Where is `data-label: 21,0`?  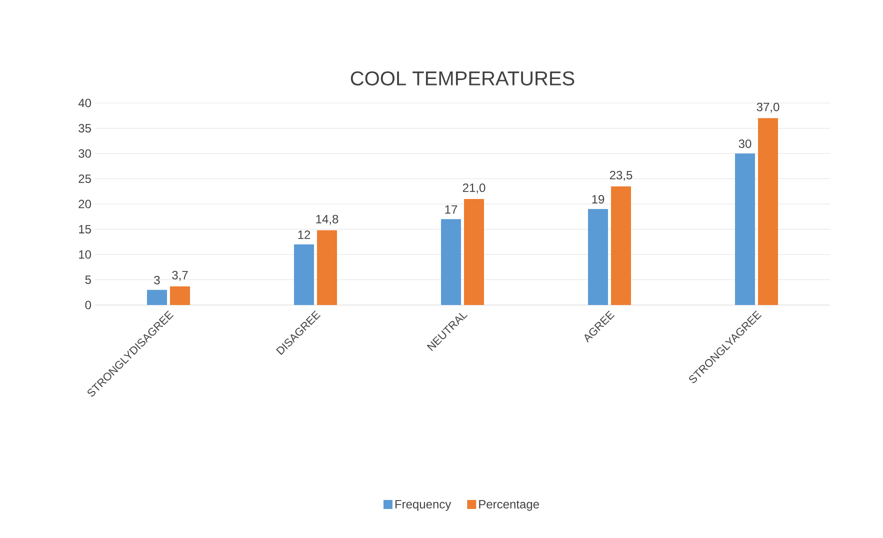 data-label: 21,0 is located at coordinates (474, 189).